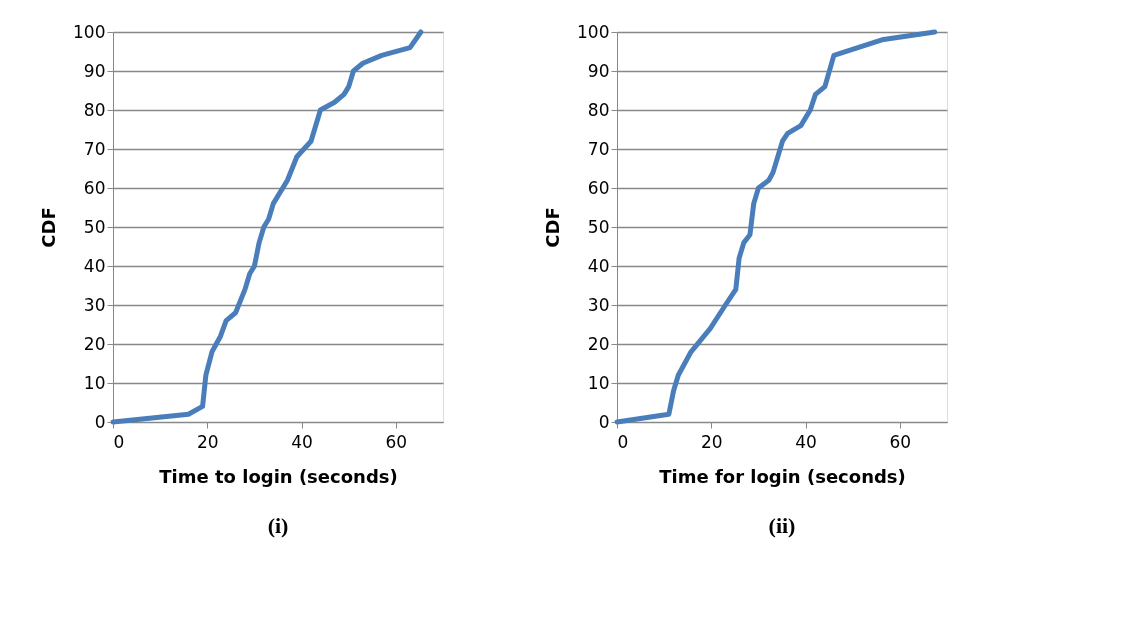  Describe the element at coordinates (278, 476) in the screenshot. I see `x-axis-title: Time to login (seconds)` at that location.